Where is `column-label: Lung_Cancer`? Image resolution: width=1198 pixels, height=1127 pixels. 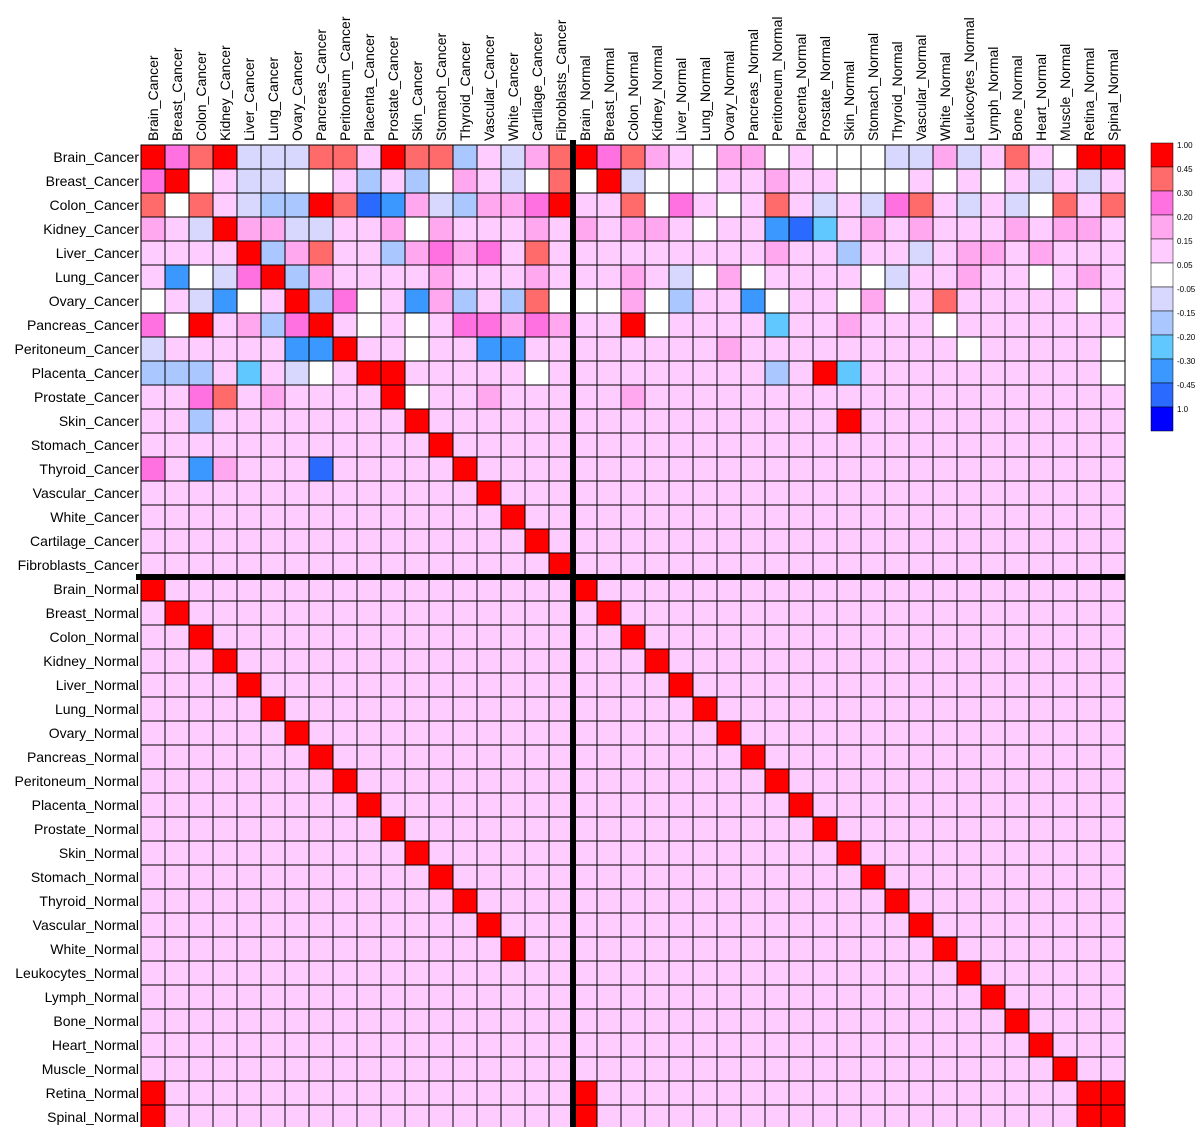
column-label: Lung_Cancer is located at coordinates (273, 99).